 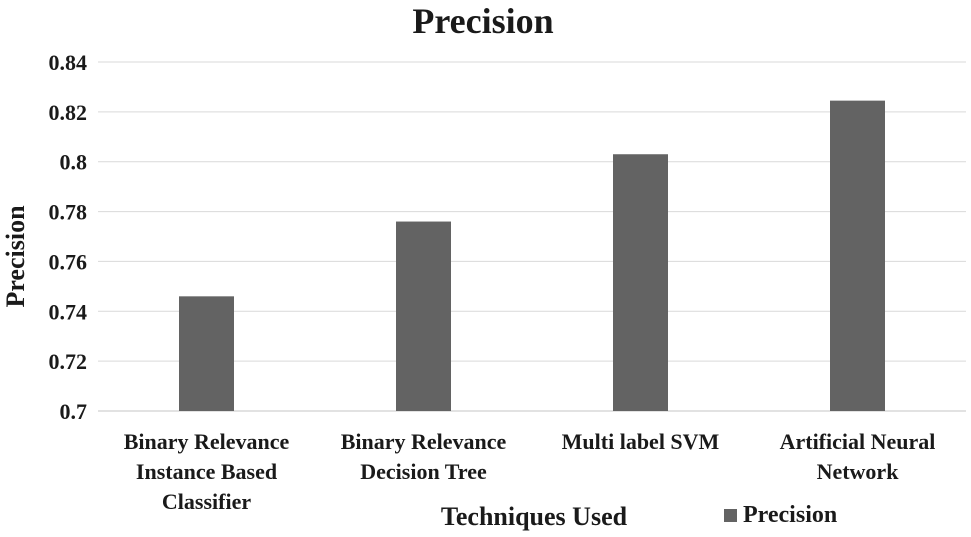 I want to click on y-tick-label: 0.72, so click(x=68, y=361).